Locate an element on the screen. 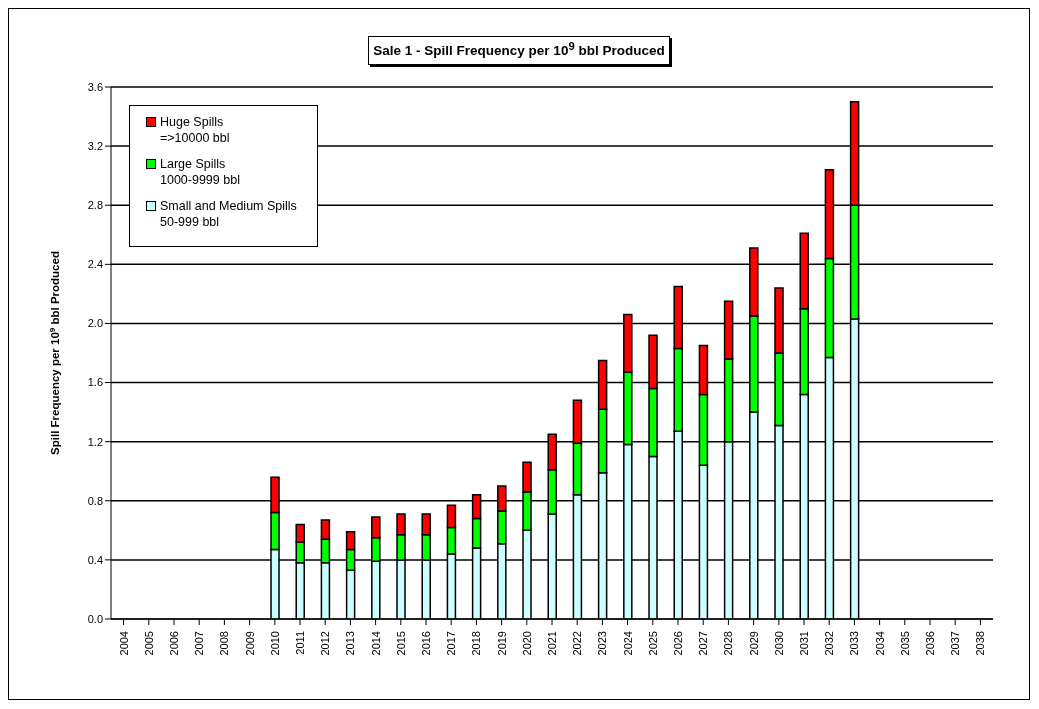  x-tick-label: 2007 is located at coordinates (199, 643).